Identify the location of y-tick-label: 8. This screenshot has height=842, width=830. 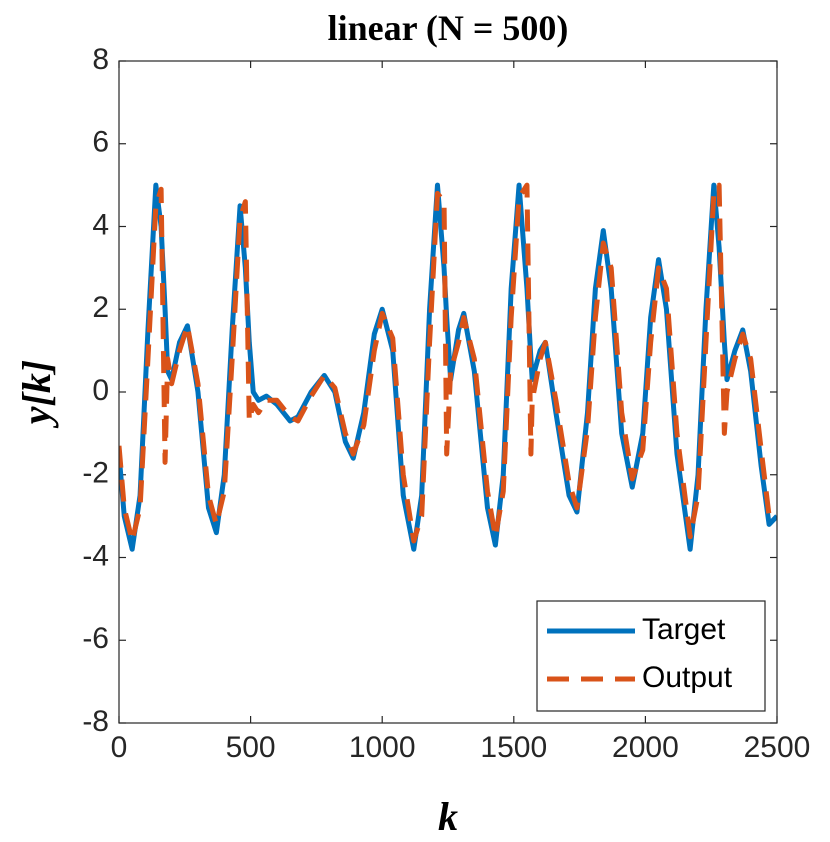
(100, 59).